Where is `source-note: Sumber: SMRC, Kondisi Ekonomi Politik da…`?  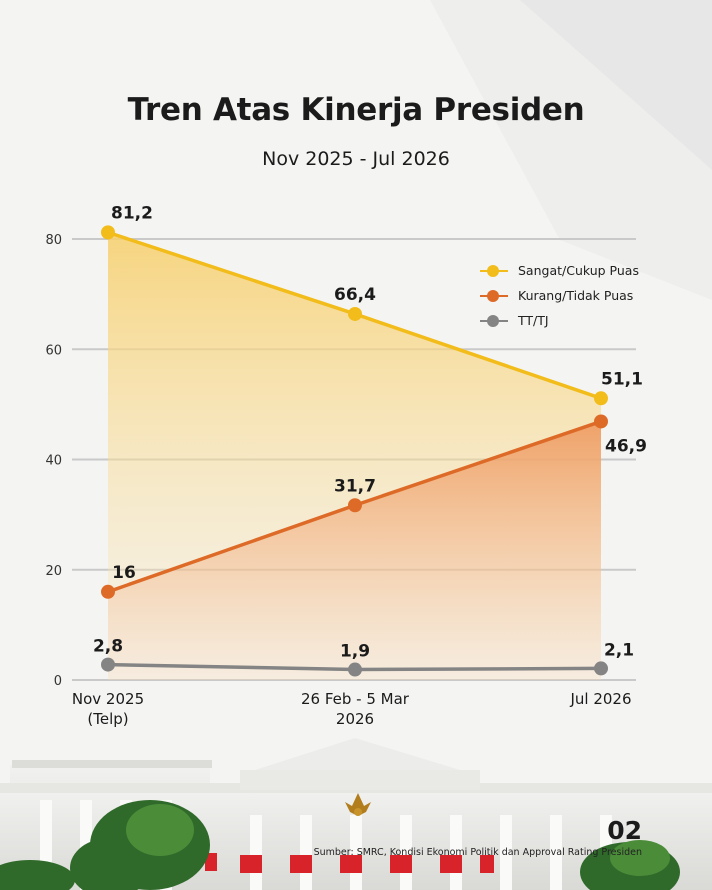 source-note: Sumber: SMRC, Kondisi Ekonomi Politik da… is located at coordinates (477, 852).